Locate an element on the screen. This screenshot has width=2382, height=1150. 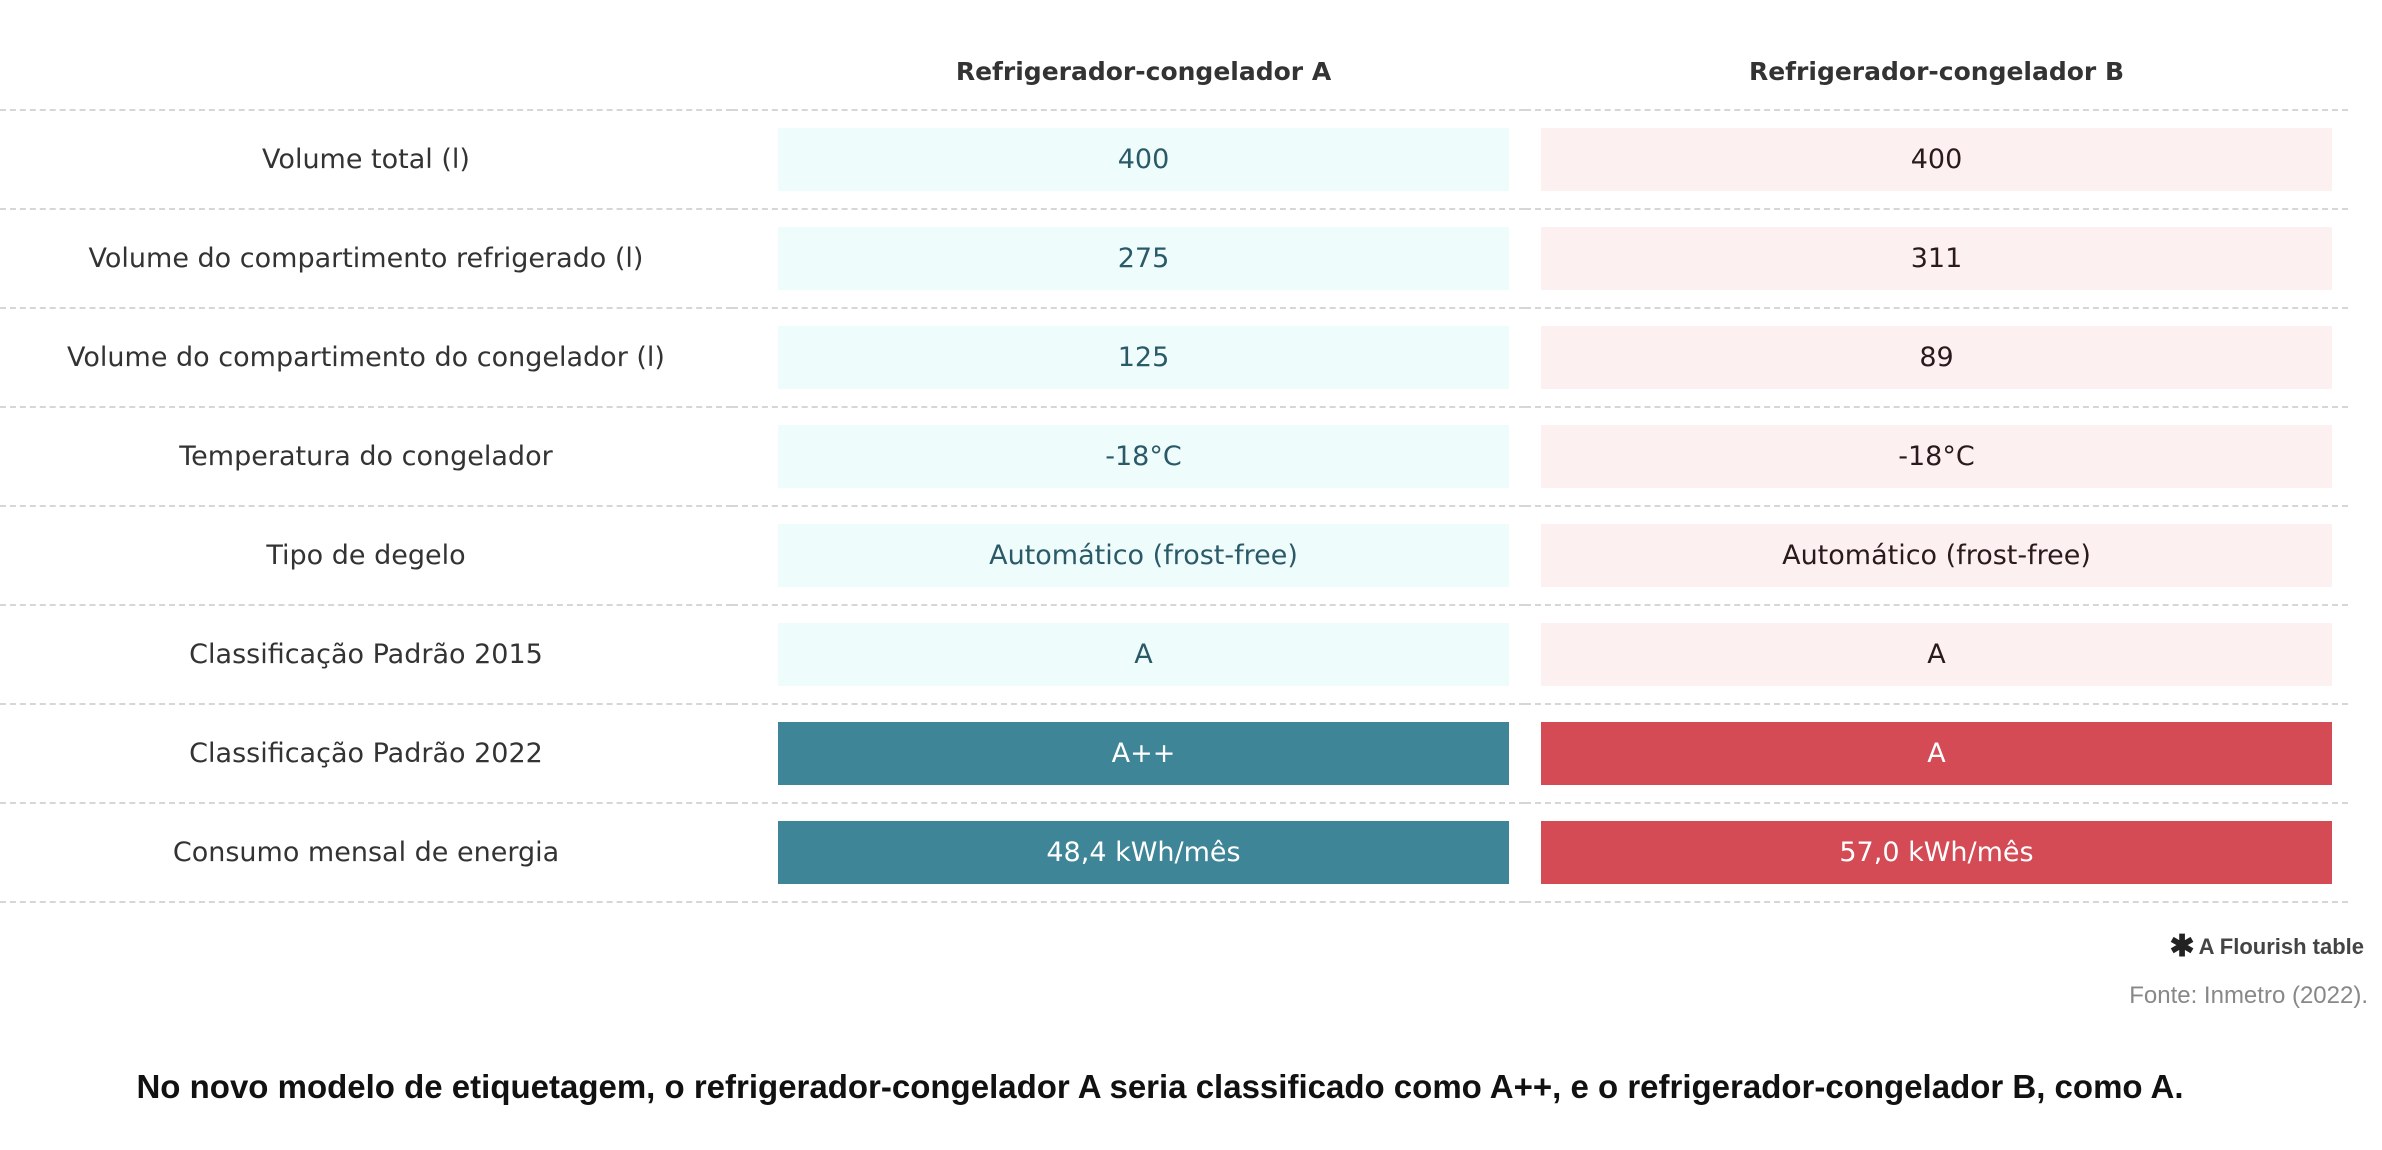
row-label: Volume total (l) is located at coordinates (366, 160).